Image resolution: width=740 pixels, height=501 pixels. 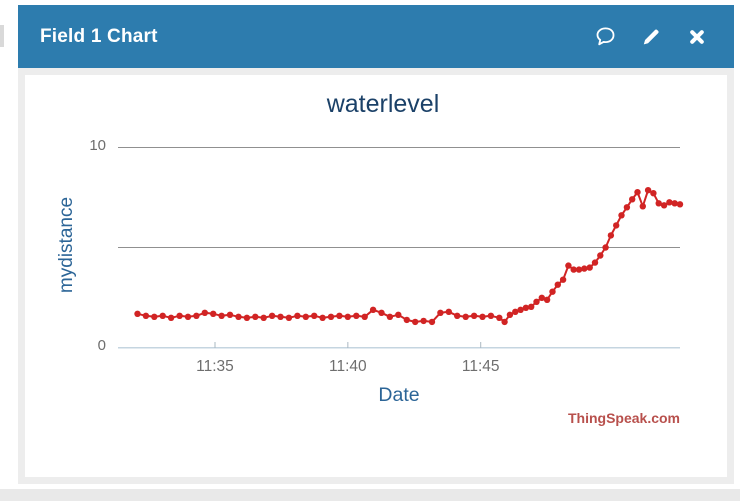 I want to click on x-axis-title: Date, so click(x=399, y=395).